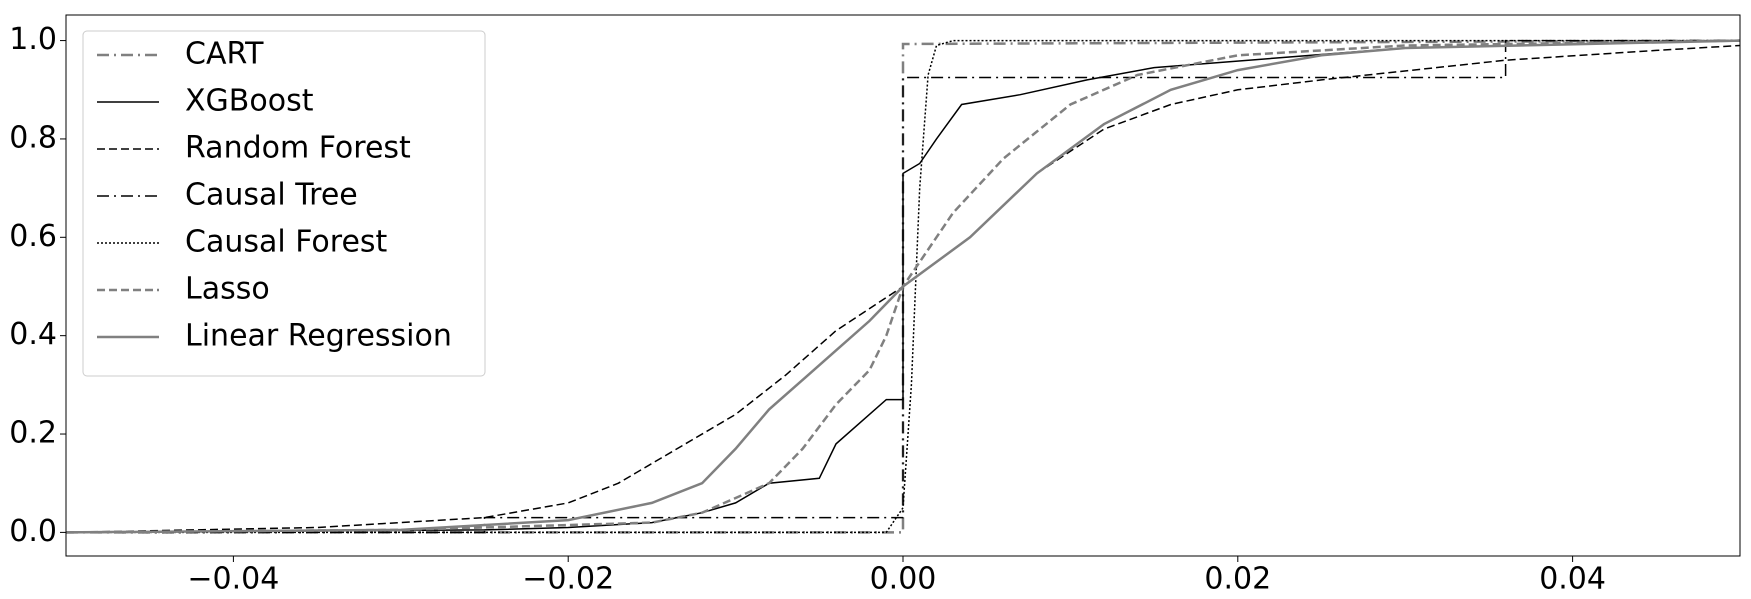 Image resolution: width=1751 pixels, height=599 pixels. I want to click on x-tick-label: −0.04, so click(233, 579).